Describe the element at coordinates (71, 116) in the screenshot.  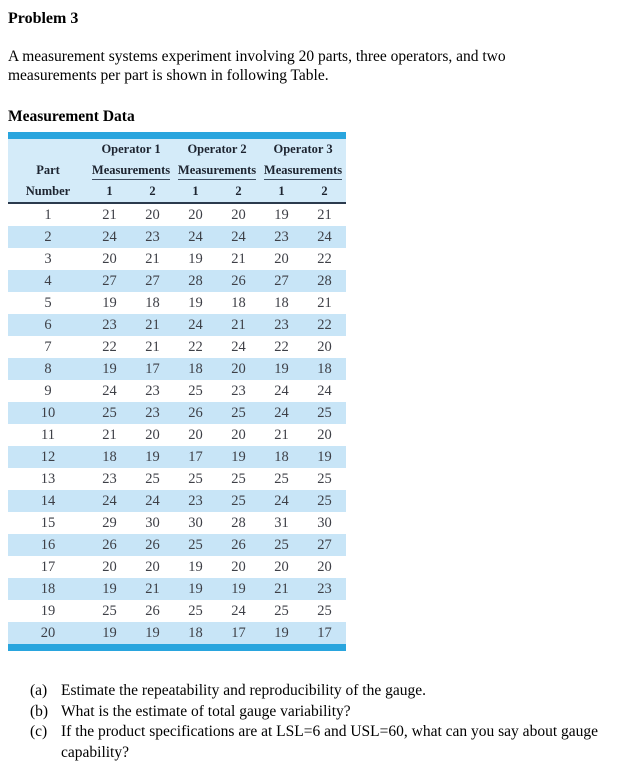
I see `table-heading: Measurement Data` at that location.